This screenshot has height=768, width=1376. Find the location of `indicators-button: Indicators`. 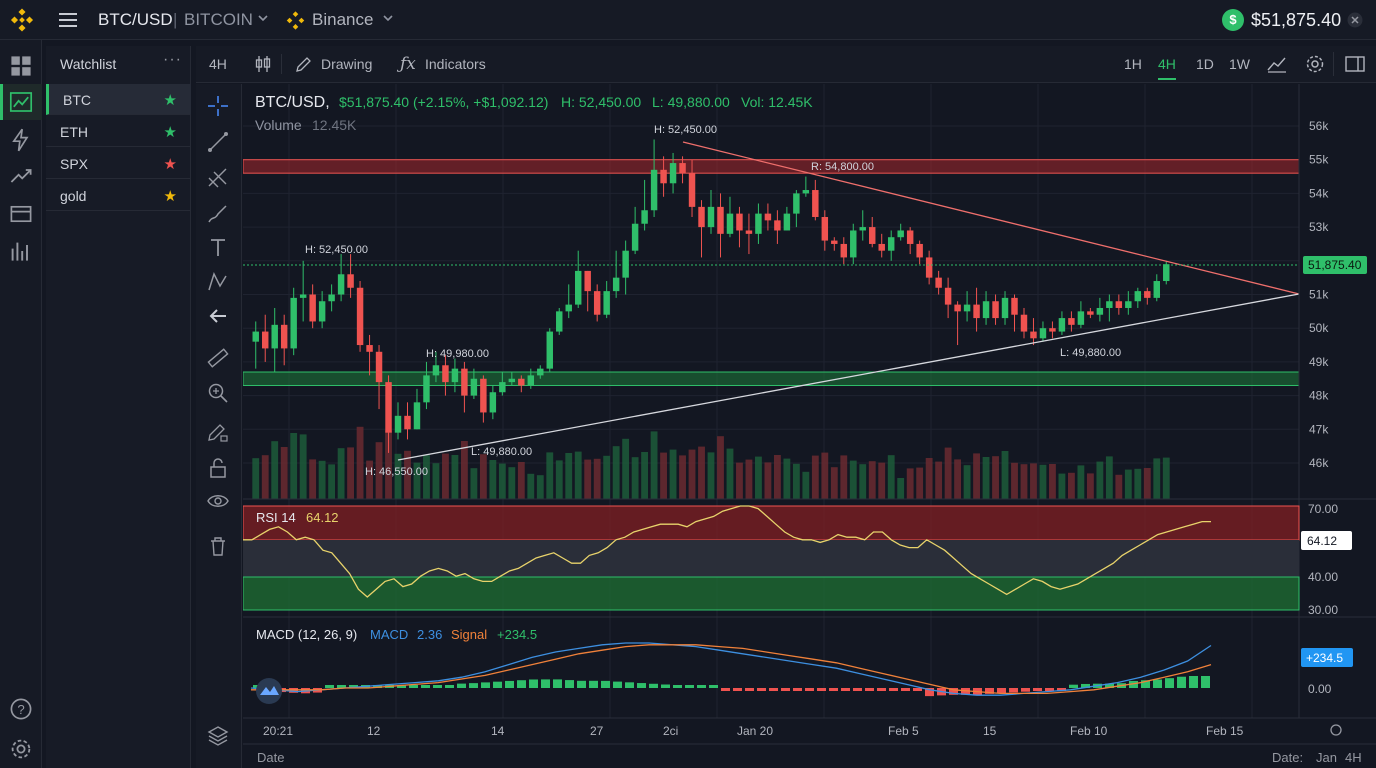

indicators-button: Indicators is located at coordinates (455, 64).